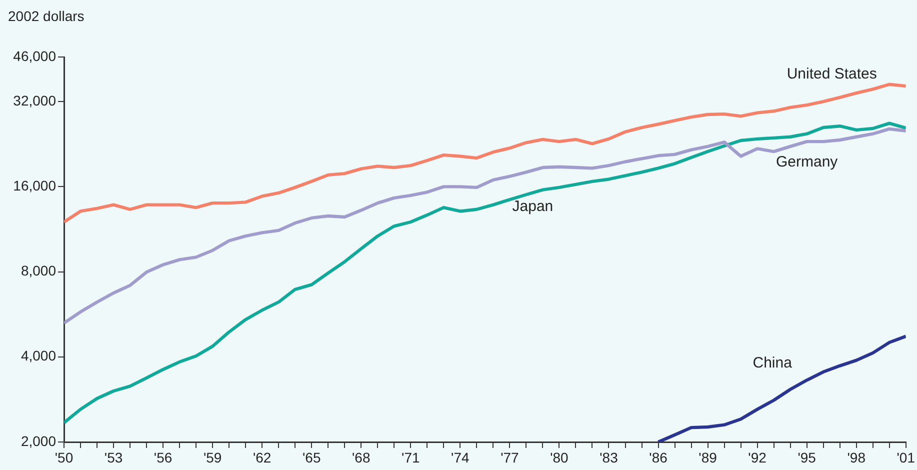 The height and width of the screenshot is (470, 917). Describe the element at coordinates (34, 100) in the screenshot. I see `y-tick-label: 32,000` at that location.